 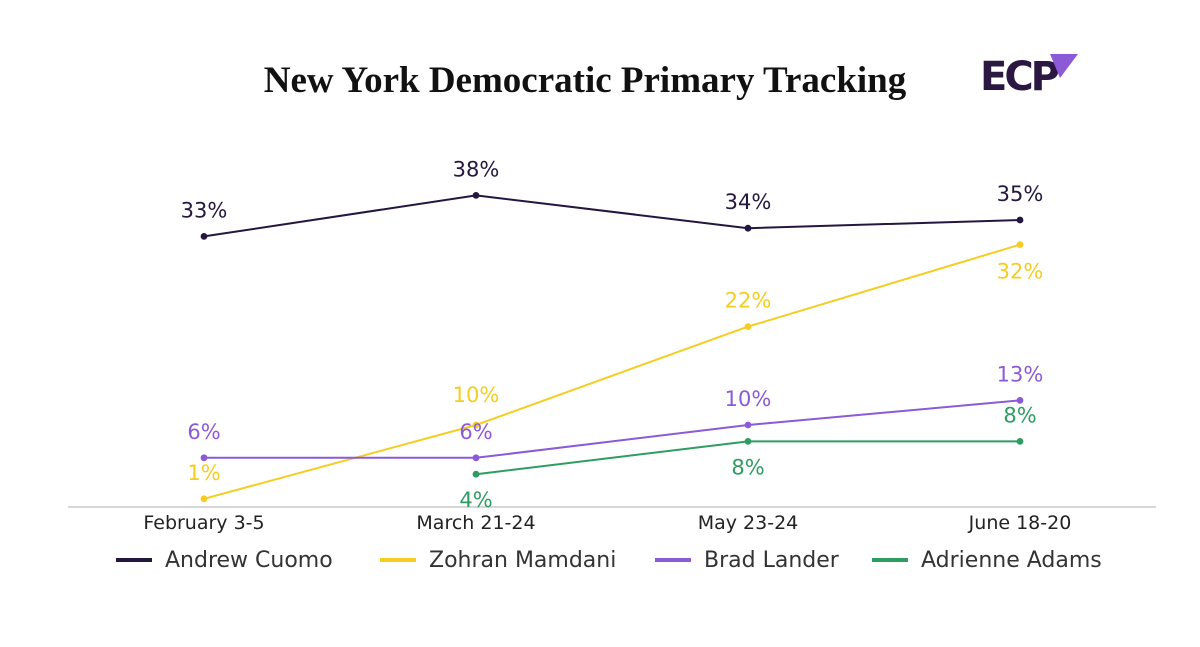 I want to click on logo-text: ECP, so click(x=1019, y=77).